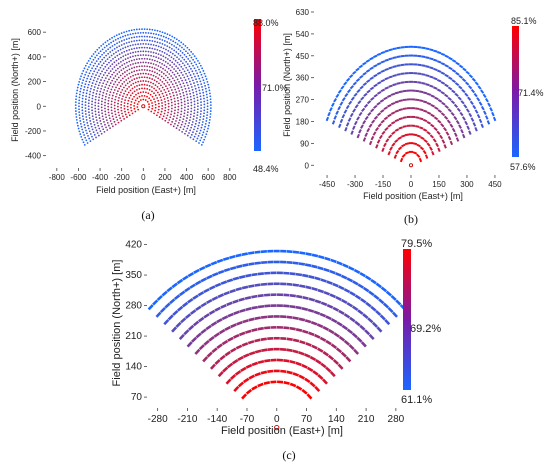  Describe the element at coordinates (187, 177) in the screenshot. I see `panel-a-xtick-label: 400` at that location.